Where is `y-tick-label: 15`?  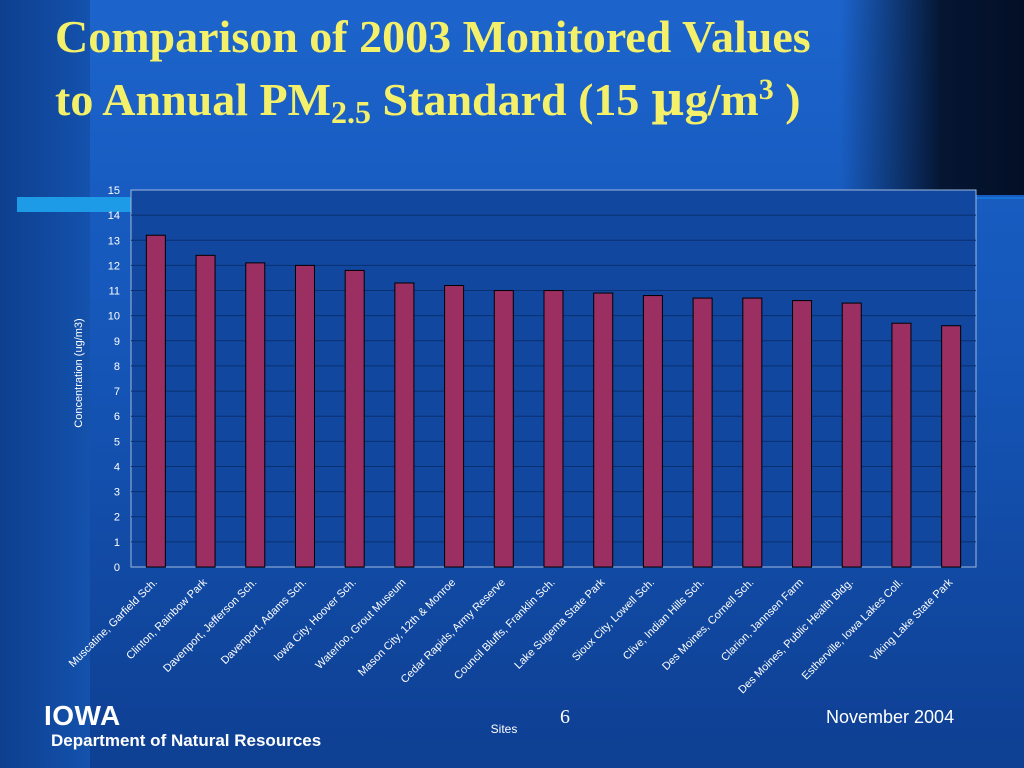 y-tick-label: 15 is located at coordinates (114, 191).